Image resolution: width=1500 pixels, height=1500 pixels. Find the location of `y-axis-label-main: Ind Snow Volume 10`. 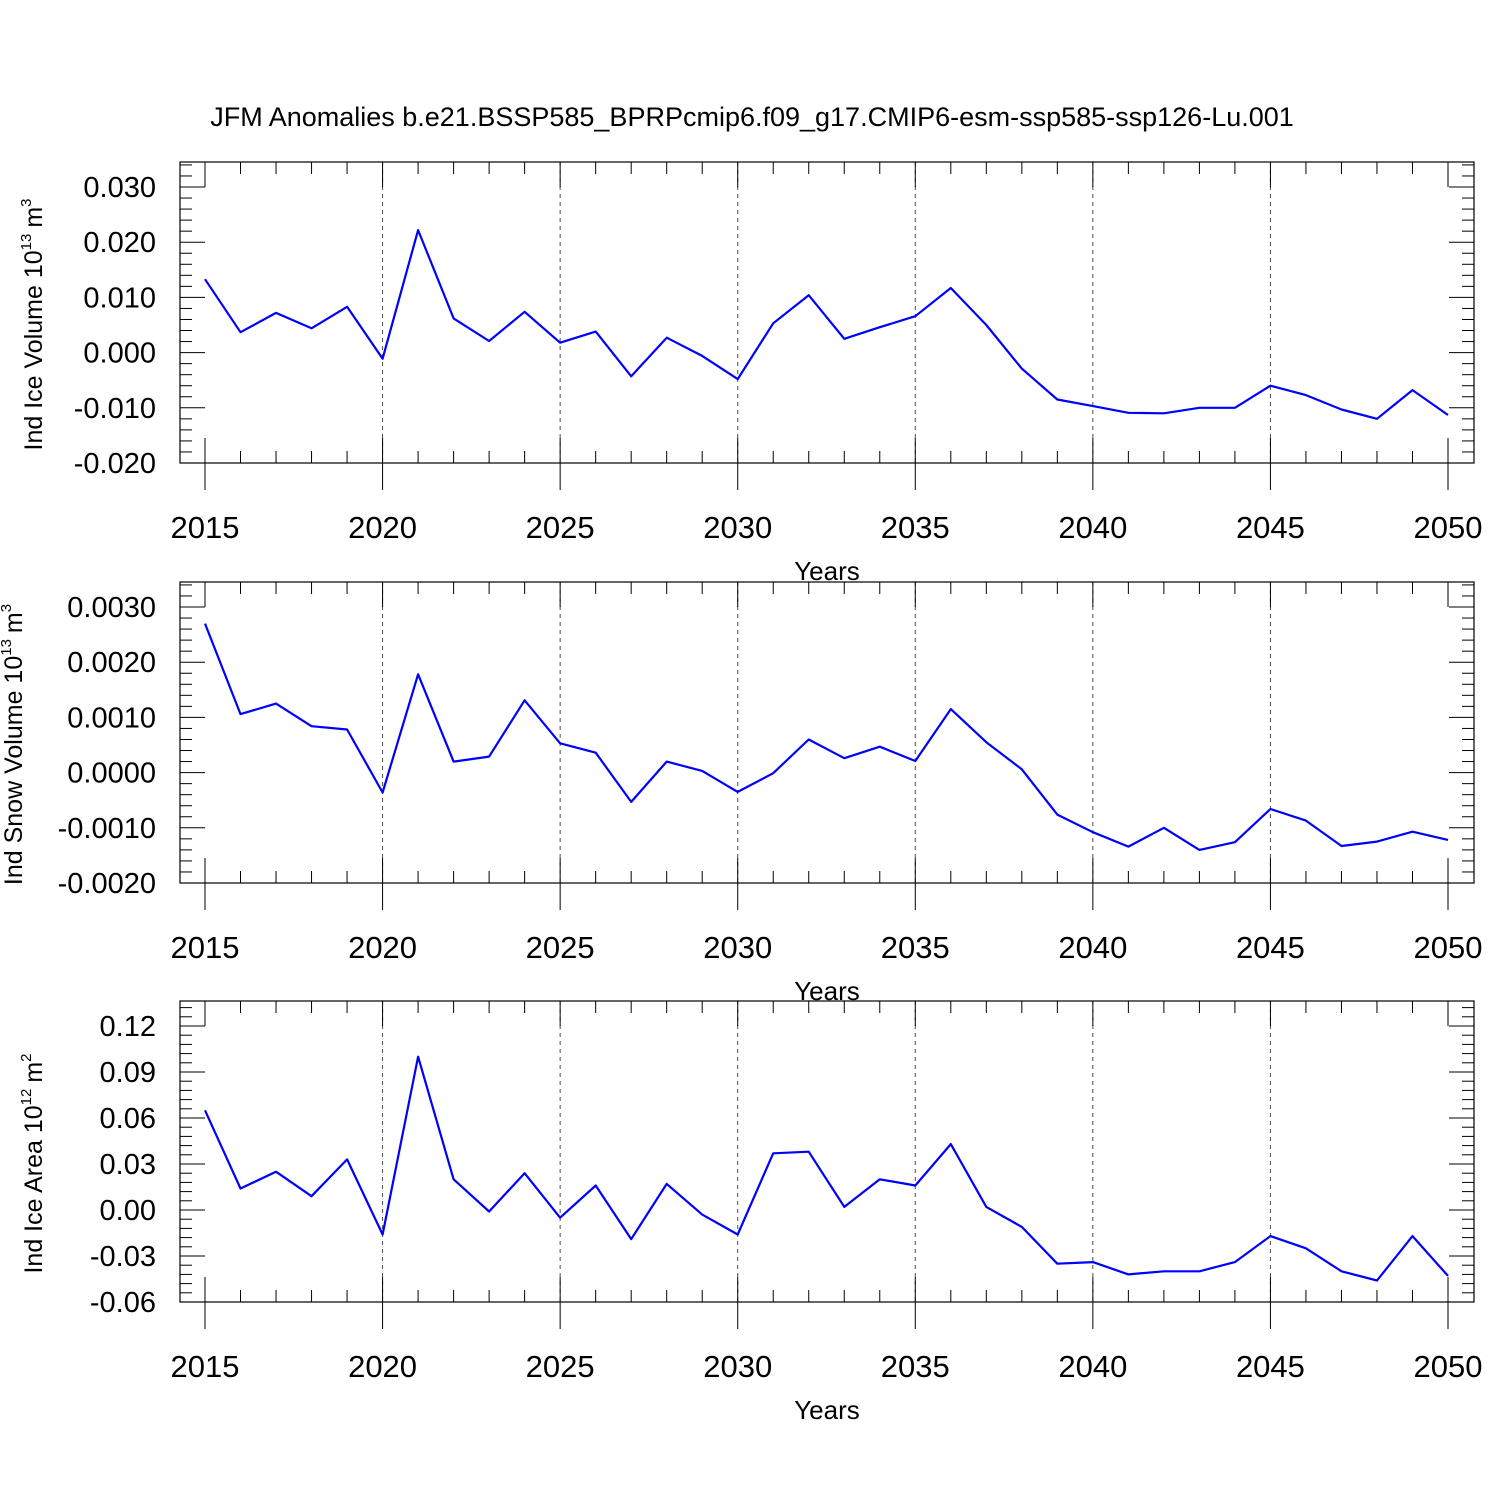

y-axis-label-main: Ind Snow Volume 10 is located at coordinates (14, 770).